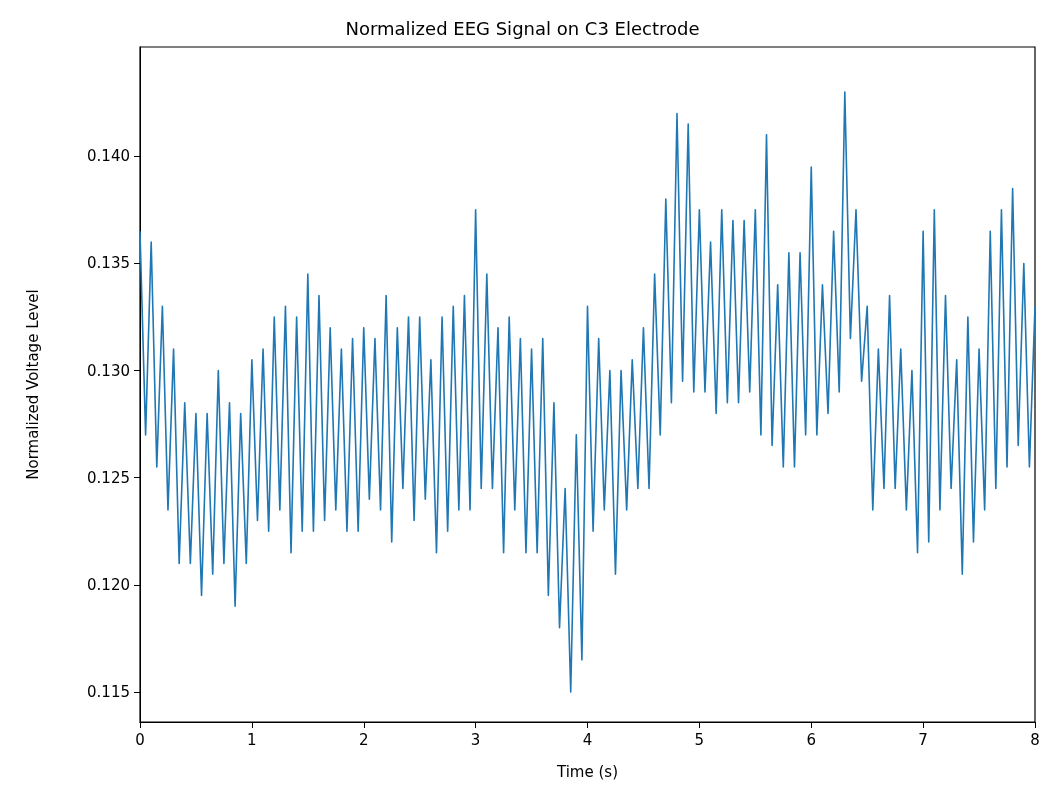  Describe the element at coordinates (923, 739) in the screenshot. I see `x-tick-label: 7` at that location.